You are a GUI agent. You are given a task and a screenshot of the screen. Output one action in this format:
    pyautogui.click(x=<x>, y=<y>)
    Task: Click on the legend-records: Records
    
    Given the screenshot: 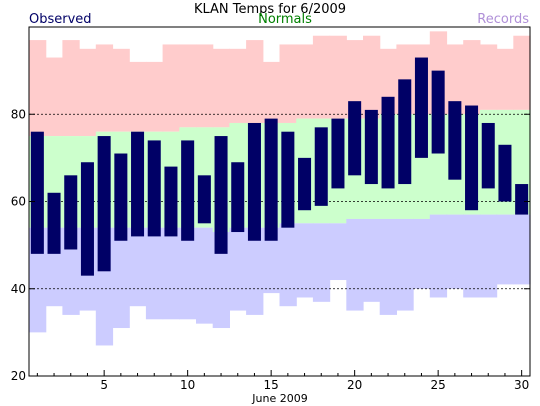 What is the action you would take?
    pyautogui.click(x=503, y=19)
    